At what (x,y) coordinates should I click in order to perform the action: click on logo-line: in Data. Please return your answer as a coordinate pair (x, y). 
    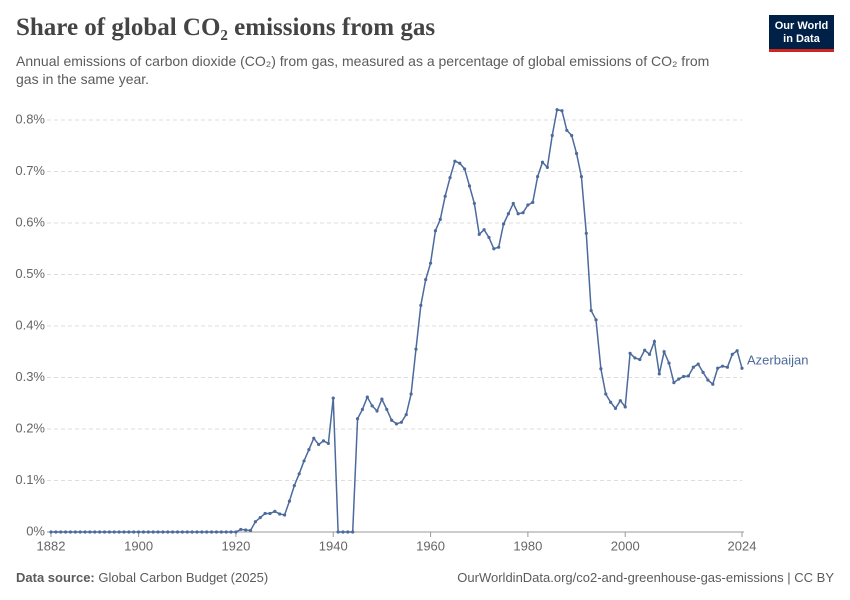
    Looking at the image, I should click on (801, 39).